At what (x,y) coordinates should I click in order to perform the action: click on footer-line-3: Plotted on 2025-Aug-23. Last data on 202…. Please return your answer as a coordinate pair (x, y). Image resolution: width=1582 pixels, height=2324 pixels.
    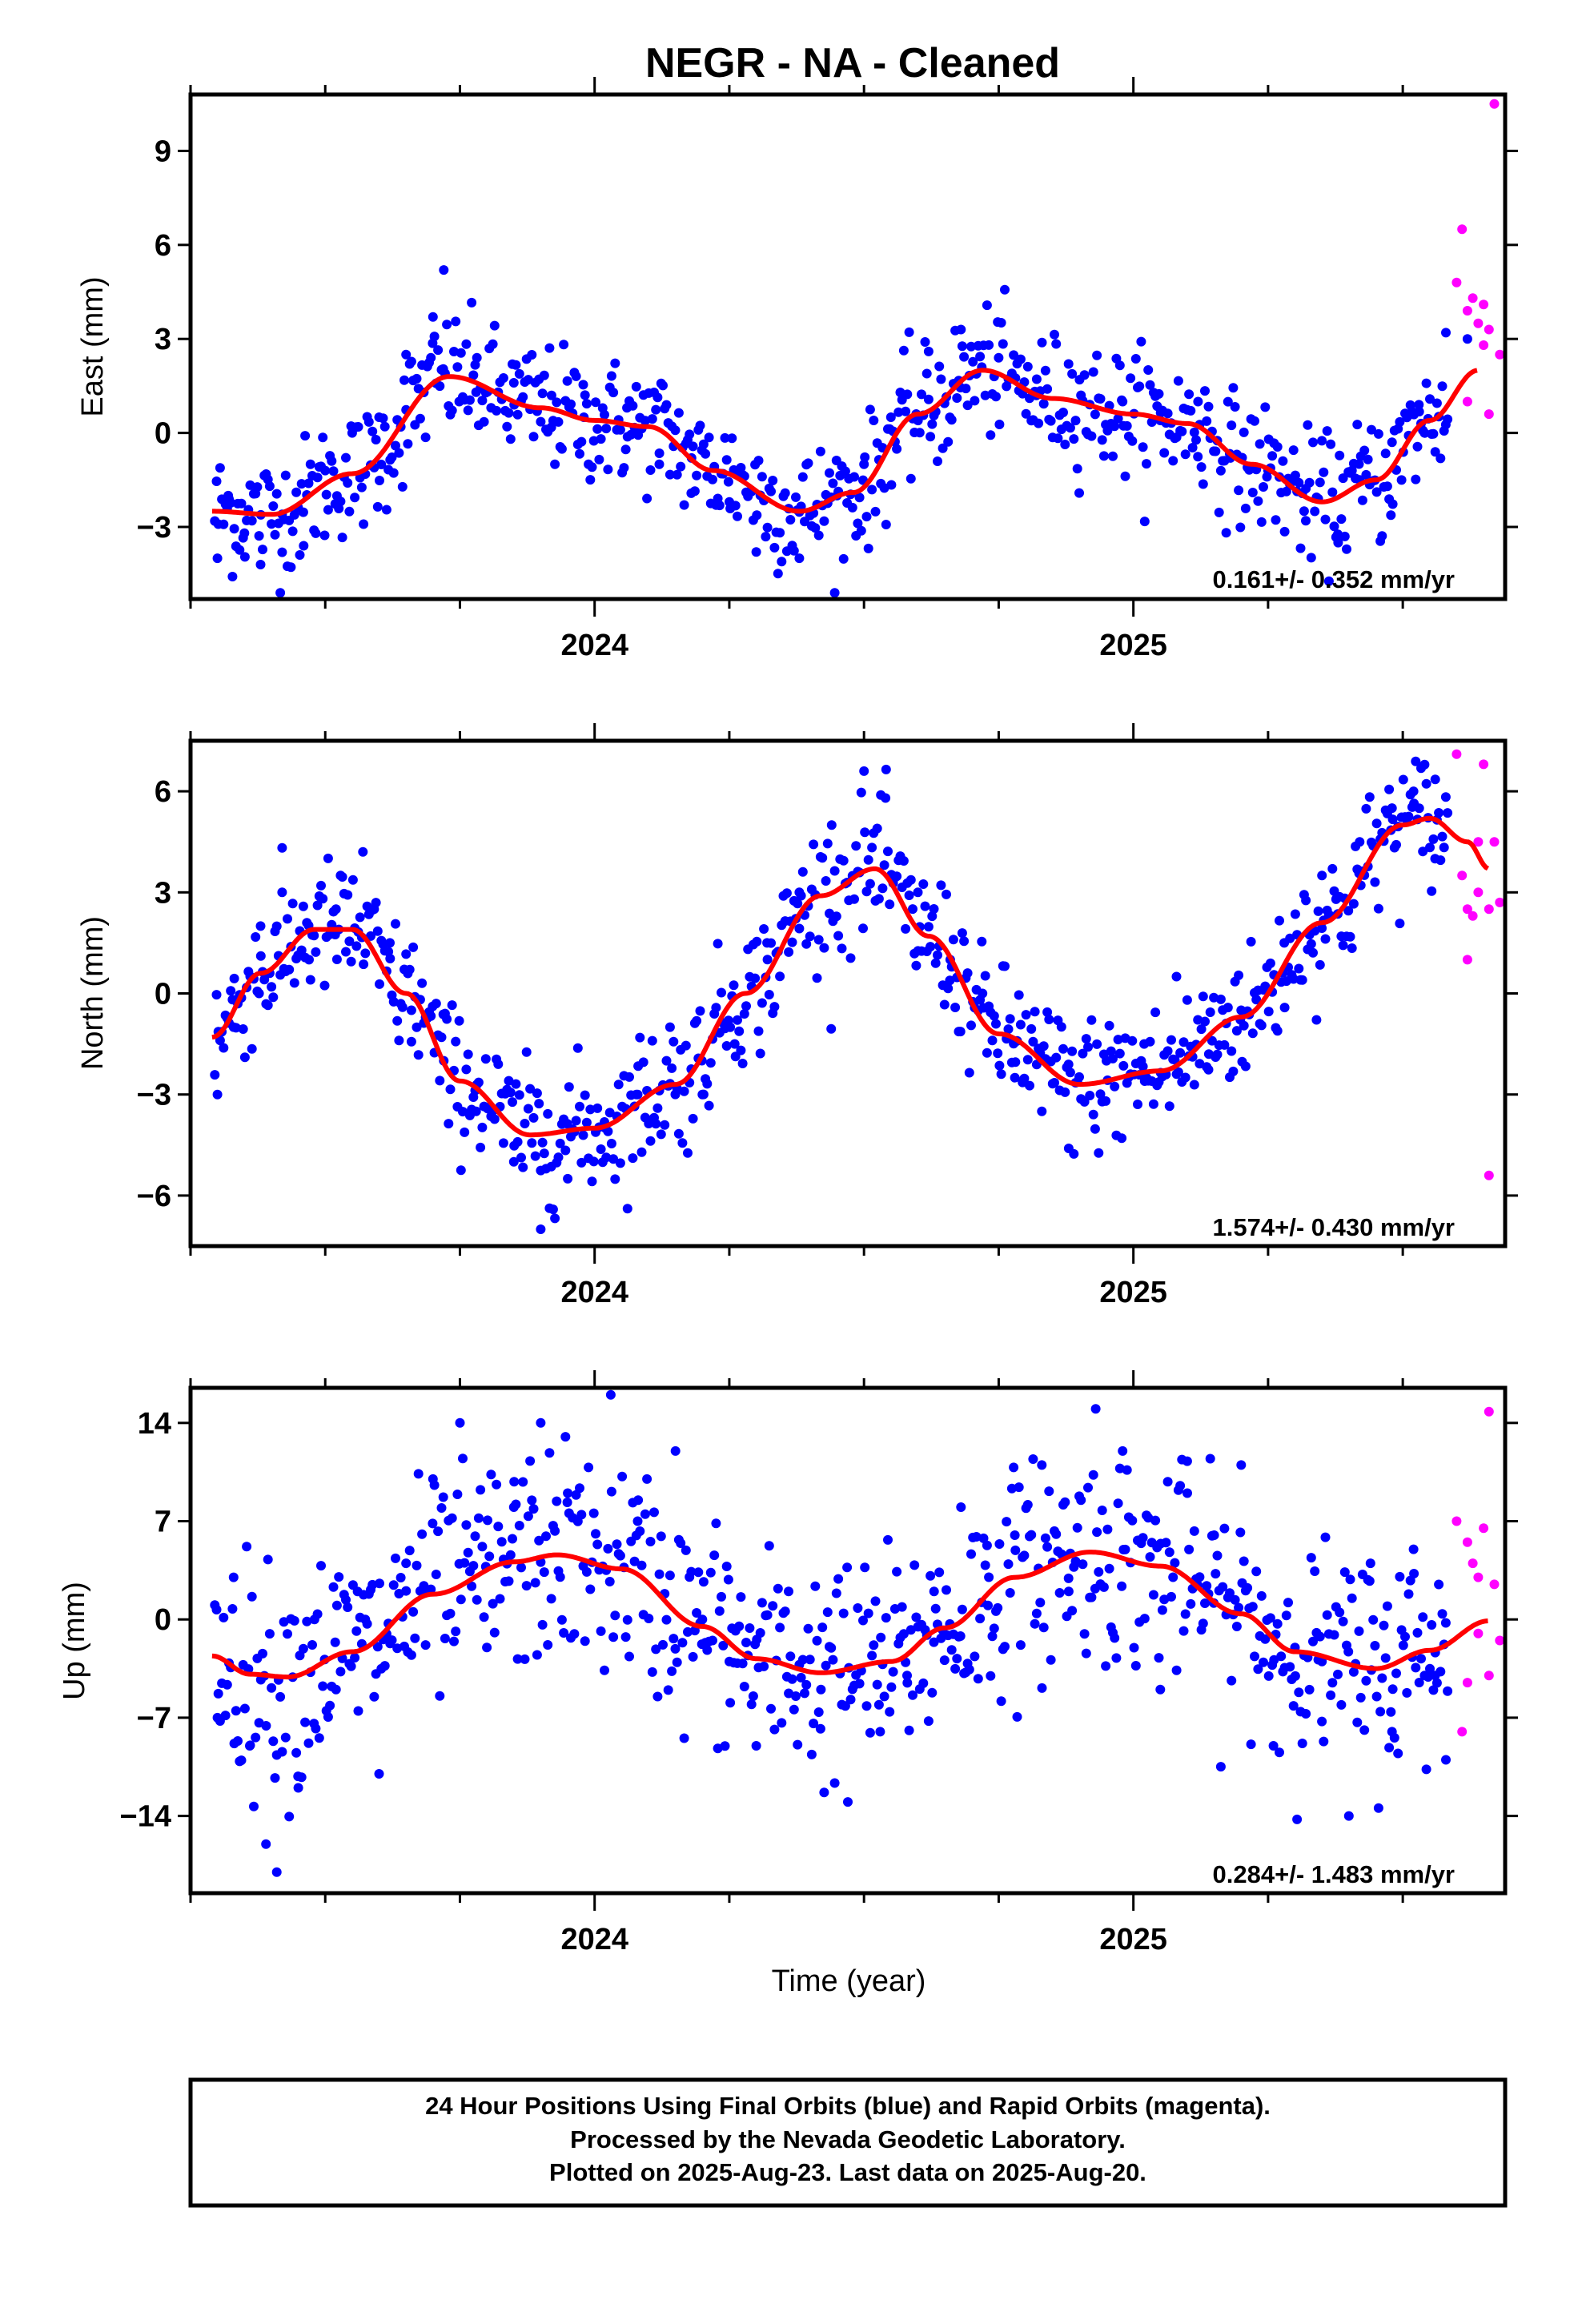
    Looking at the image, I should click on (847, 2172).